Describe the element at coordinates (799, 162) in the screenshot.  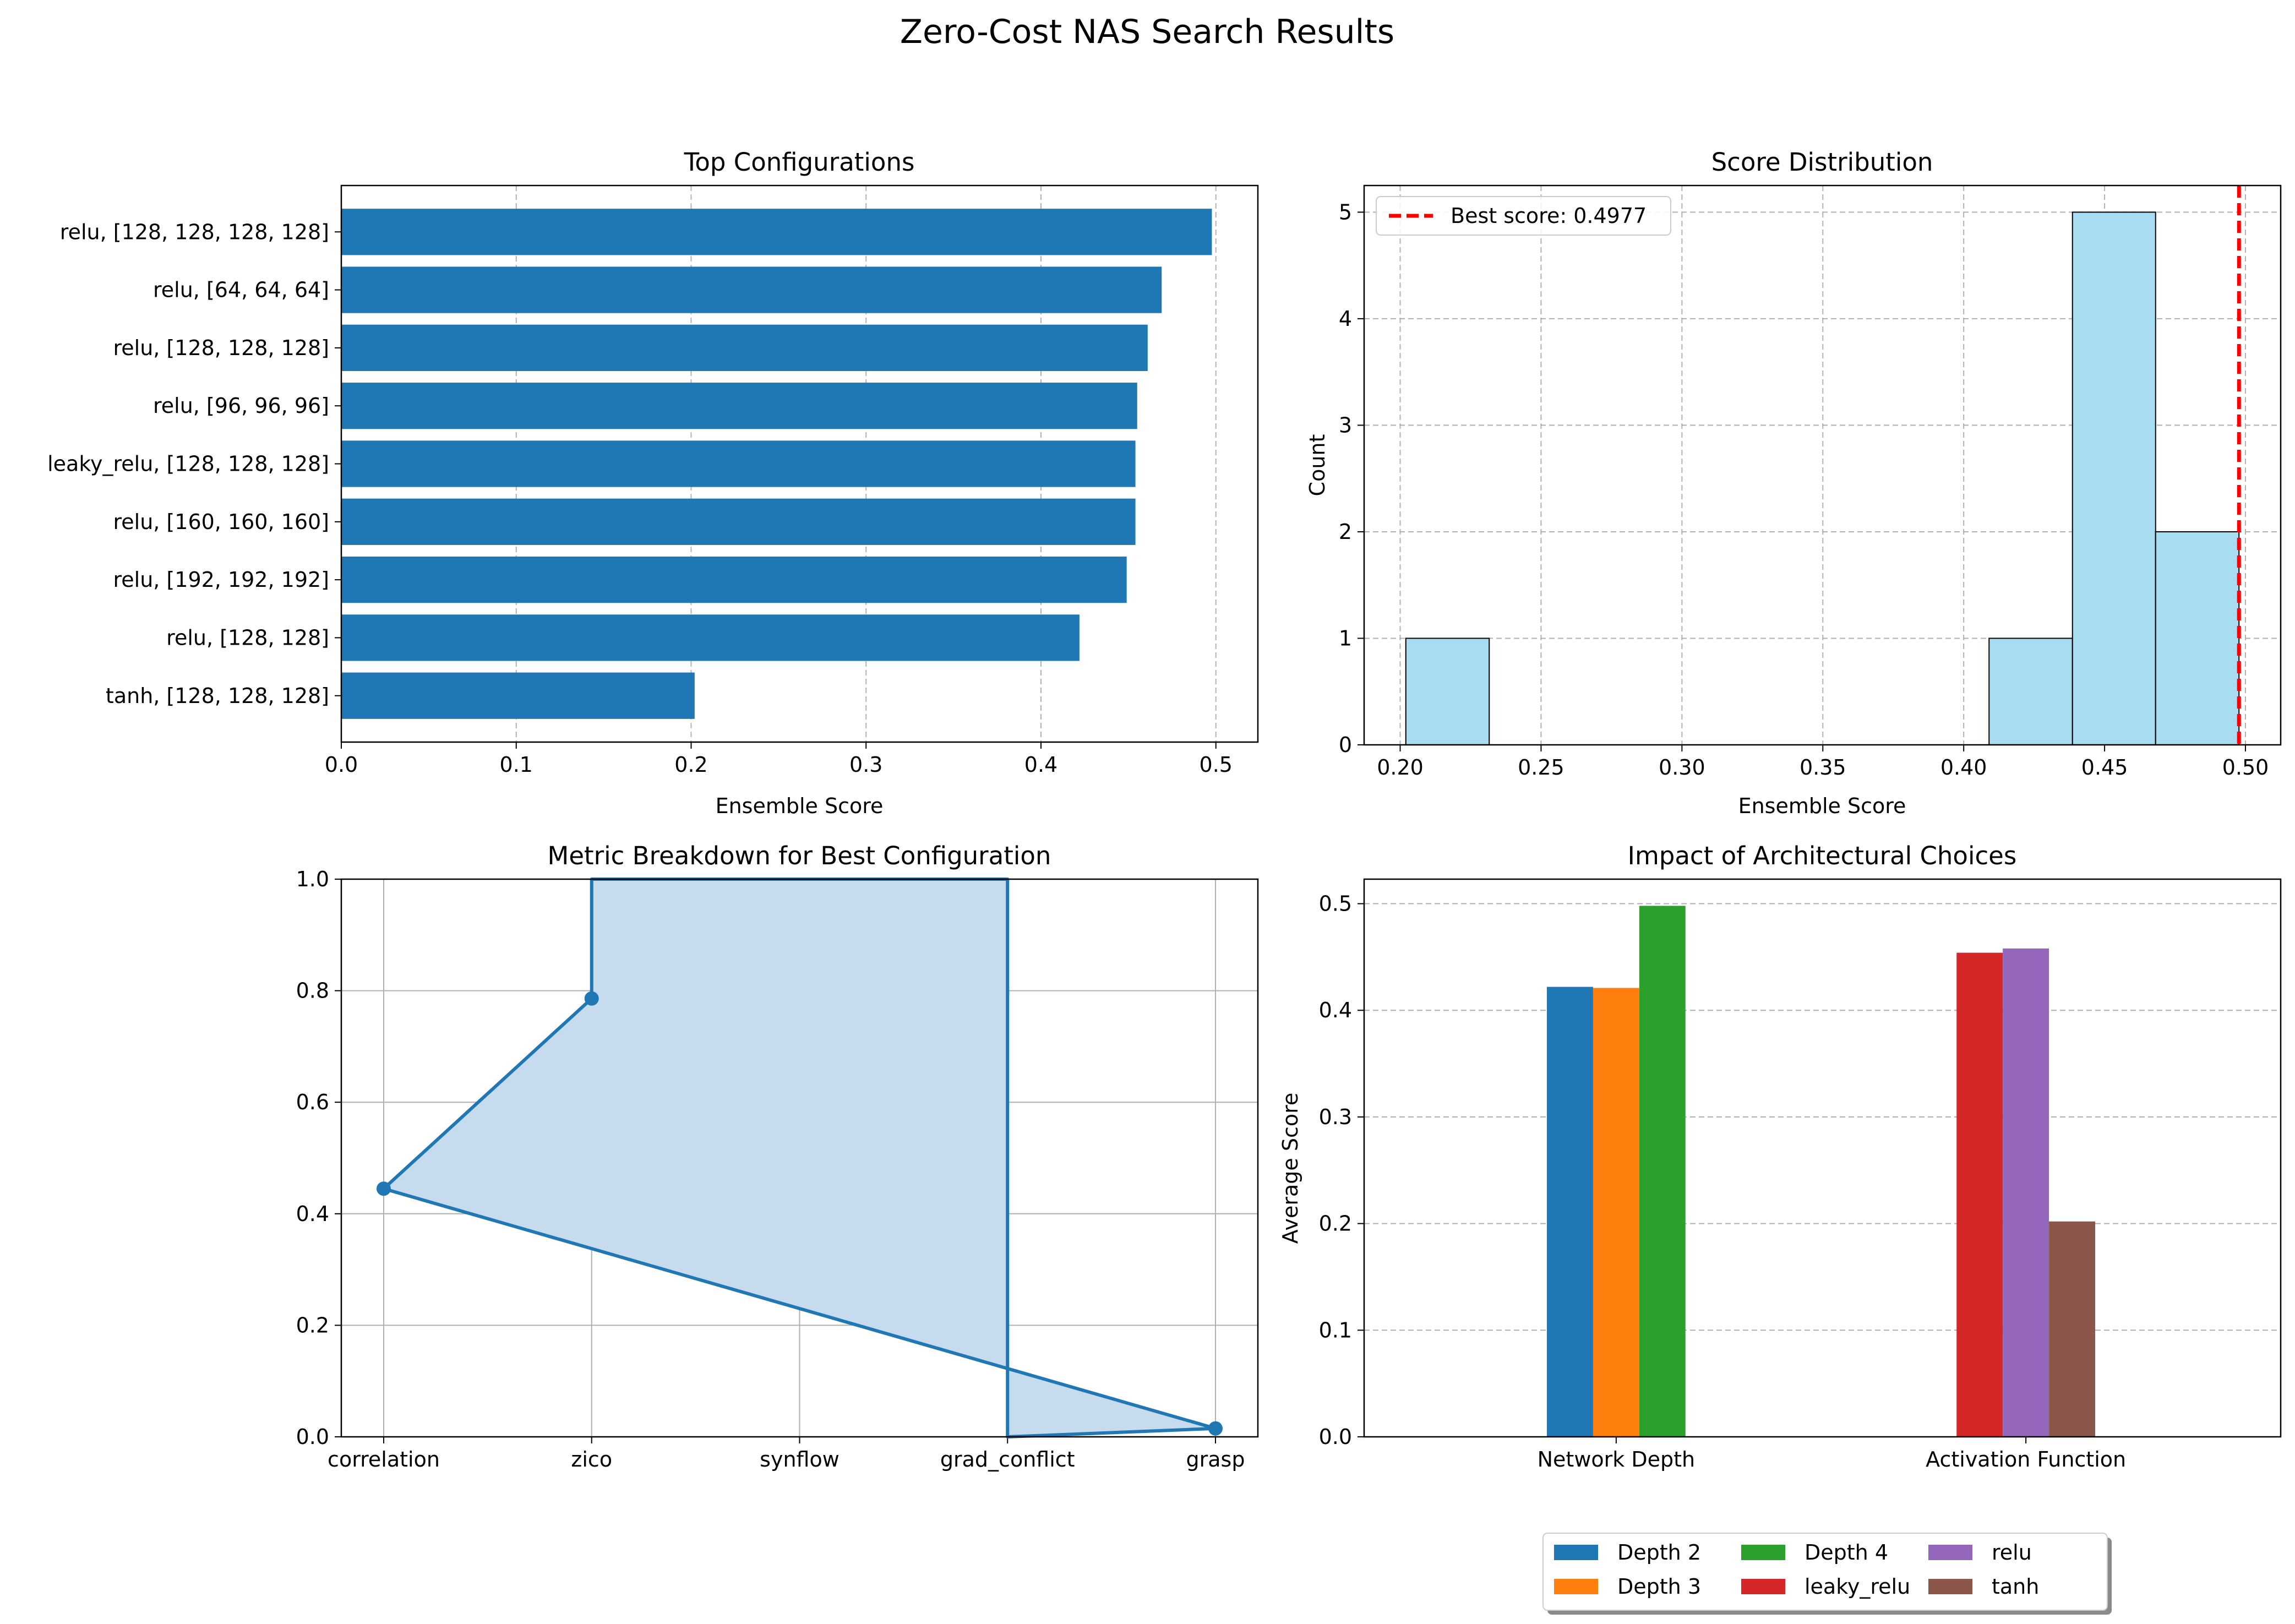
I see `panel-title: Top Configurations` at that location.